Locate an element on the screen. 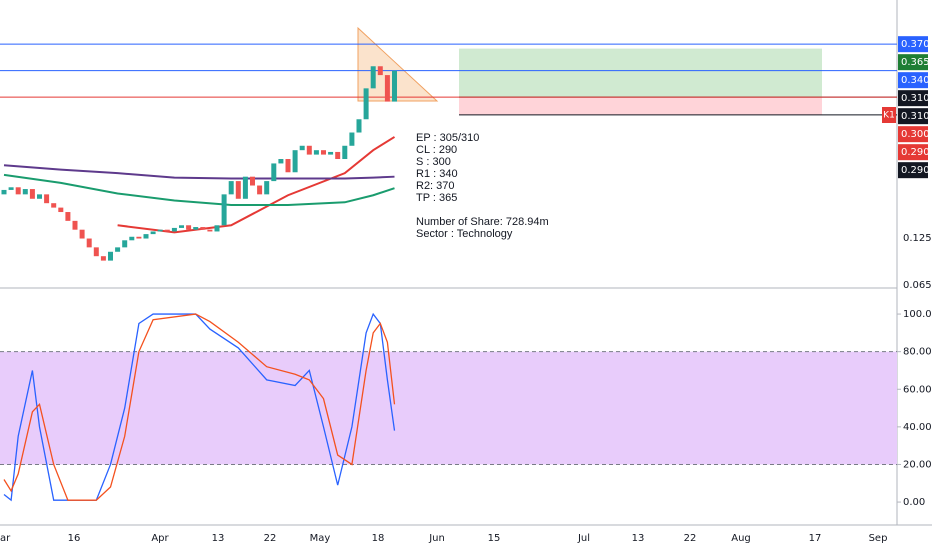 The image size is (932, 550). marker-bg is located at coordinates (889, 115).